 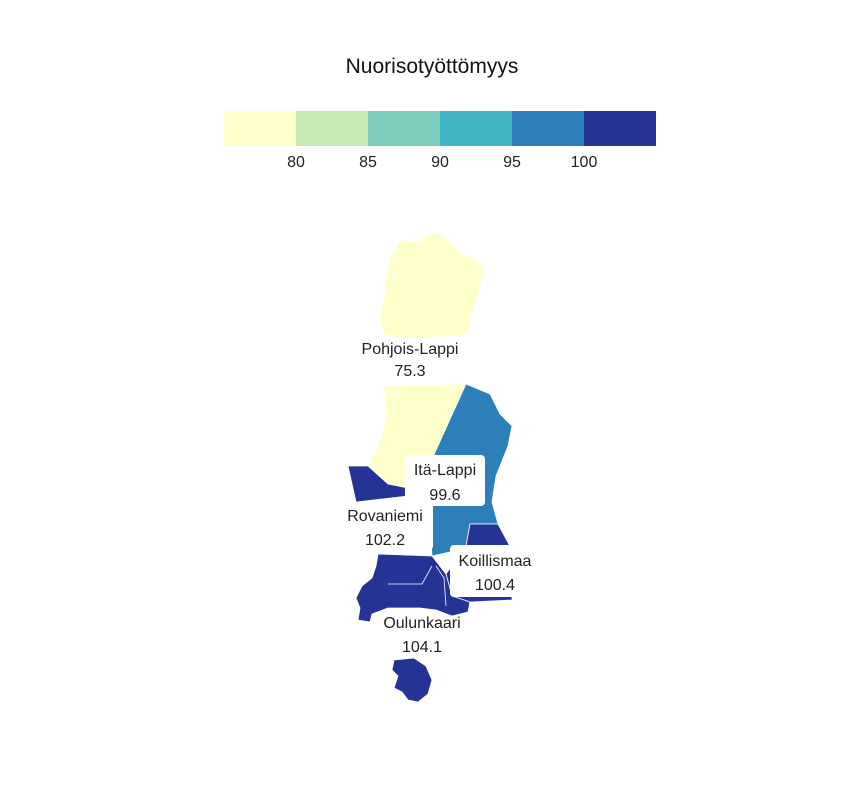 I want to click on label-rovaniemi: Rovaniemi 102.2, so click(x=385, y=526).